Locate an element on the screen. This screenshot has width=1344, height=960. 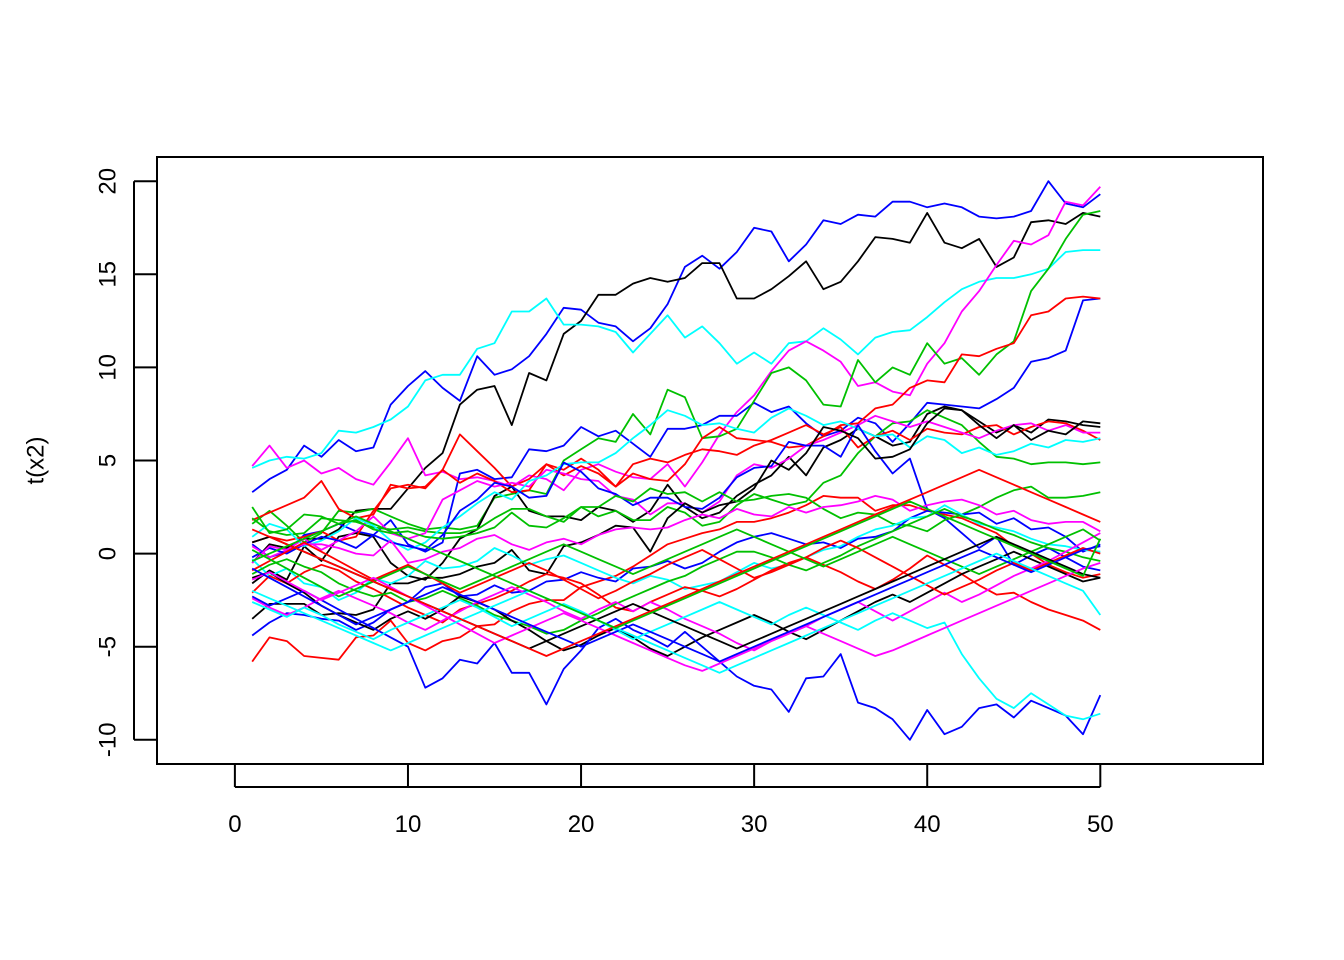
y-tick-label: 0 is located at coordinates (108, 553).